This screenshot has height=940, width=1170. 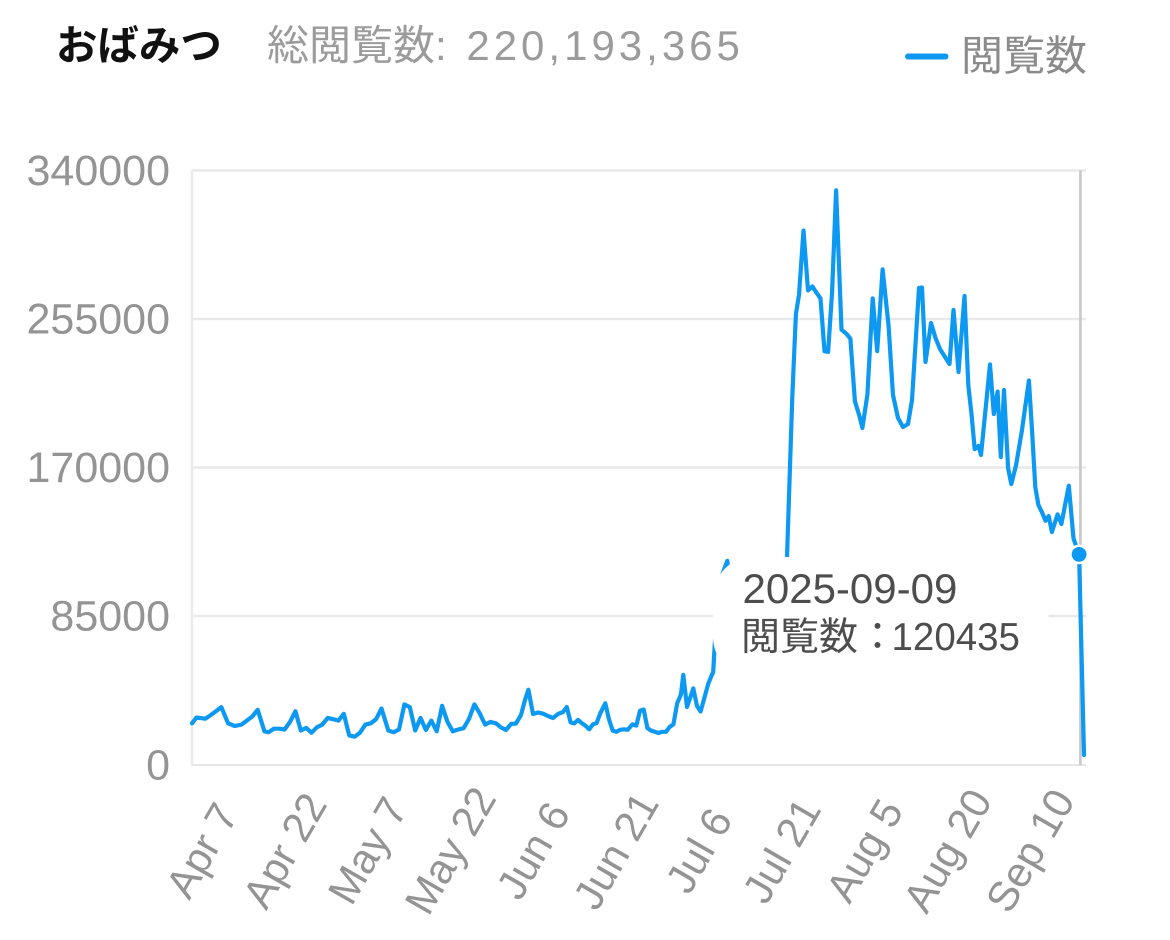 I want to click on svg-text: Apr 7, so click(x=201, y=850).